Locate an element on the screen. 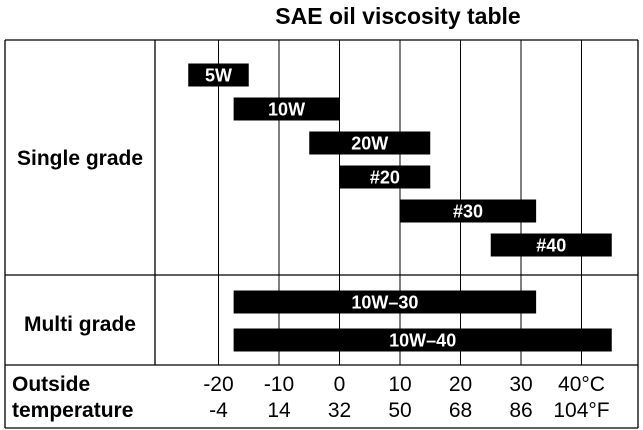  bar-label-10w: 10W is located at coordinates (286, 110).